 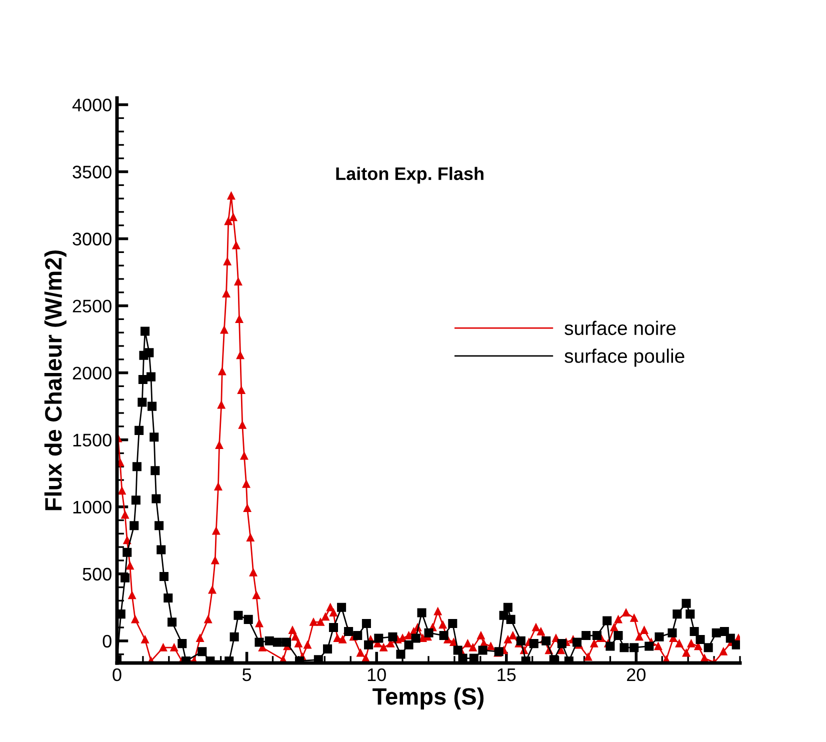 I want to click on legend-label: surface poulie, so click(x=624, y=357).